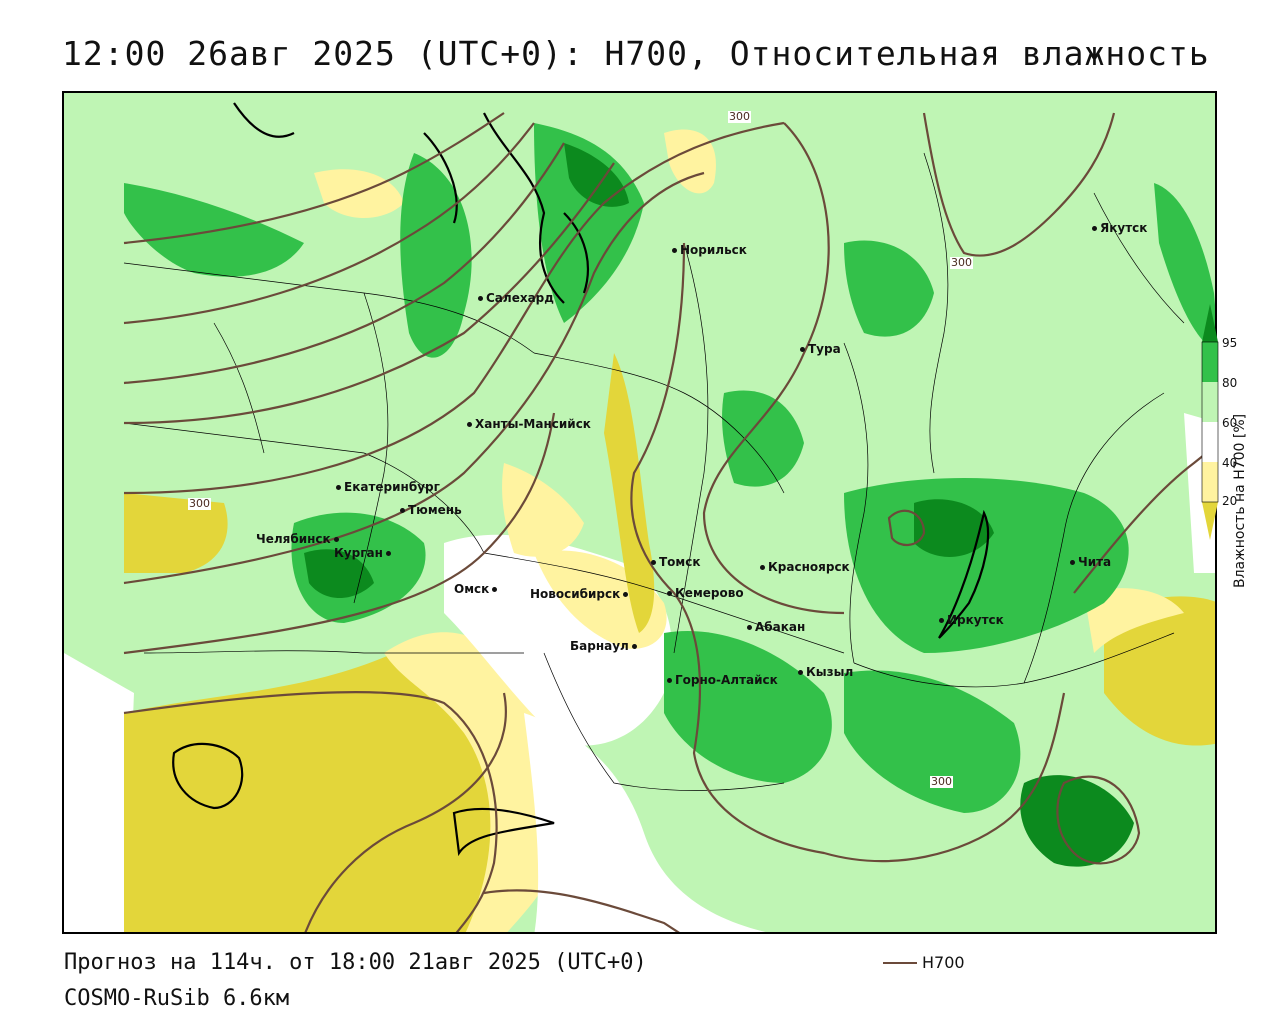 Image resolution: width=1280 pixels, height=1024 pixels. I want to click on city-name: Норильск, so click(713, 250).